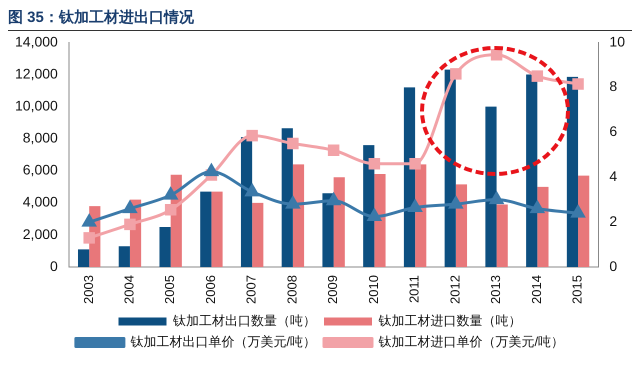 The height and width of the screenshot is (372, 640). Describe the element at coordinates (36, 73) in the screenshot. I see `y-tick-label: 12,000` at that location.